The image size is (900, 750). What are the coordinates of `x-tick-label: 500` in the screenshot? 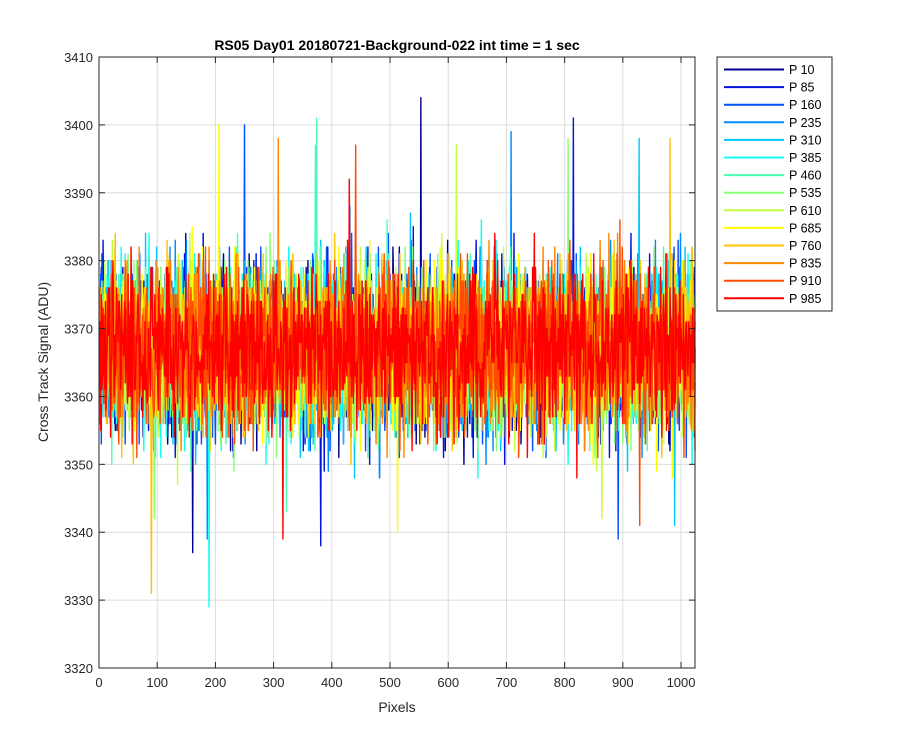 It's located at (390, 682).